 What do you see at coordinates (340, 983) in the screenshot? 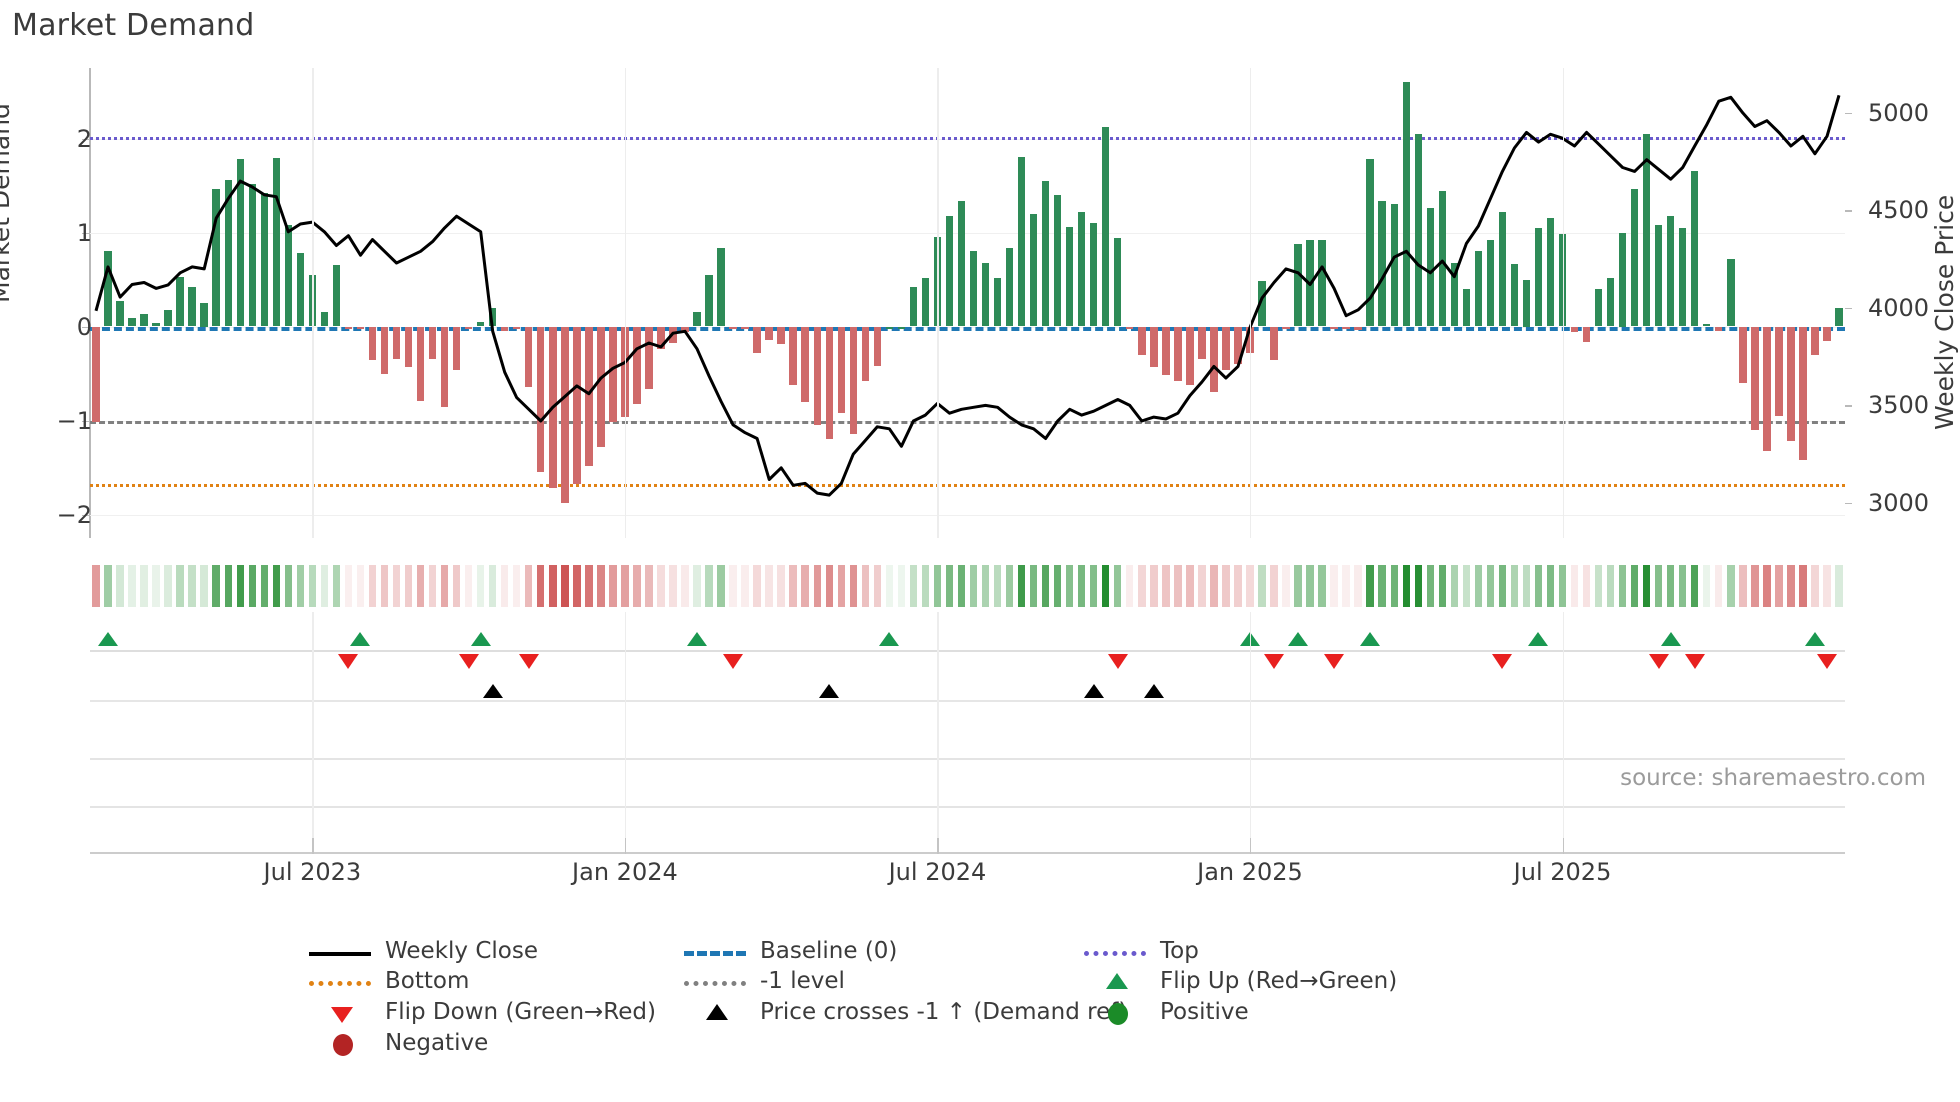
I see `dotted-line-icon` at bounding box center [340, 983].